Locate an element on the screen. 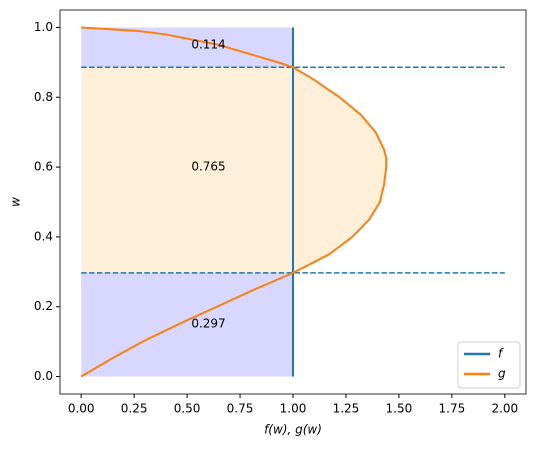 Image resolution: width=536 pixels, height=452 pixels. legend: fg is located at coordinates (489, 365).